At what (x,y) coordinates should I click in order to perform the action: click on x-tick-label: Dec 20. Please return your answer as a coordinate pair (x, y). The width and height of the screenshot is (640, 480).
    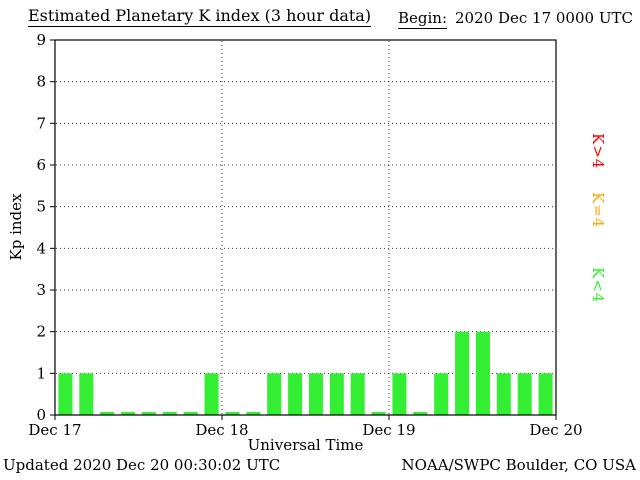
    Looking at the image, I should click on (555, 430).